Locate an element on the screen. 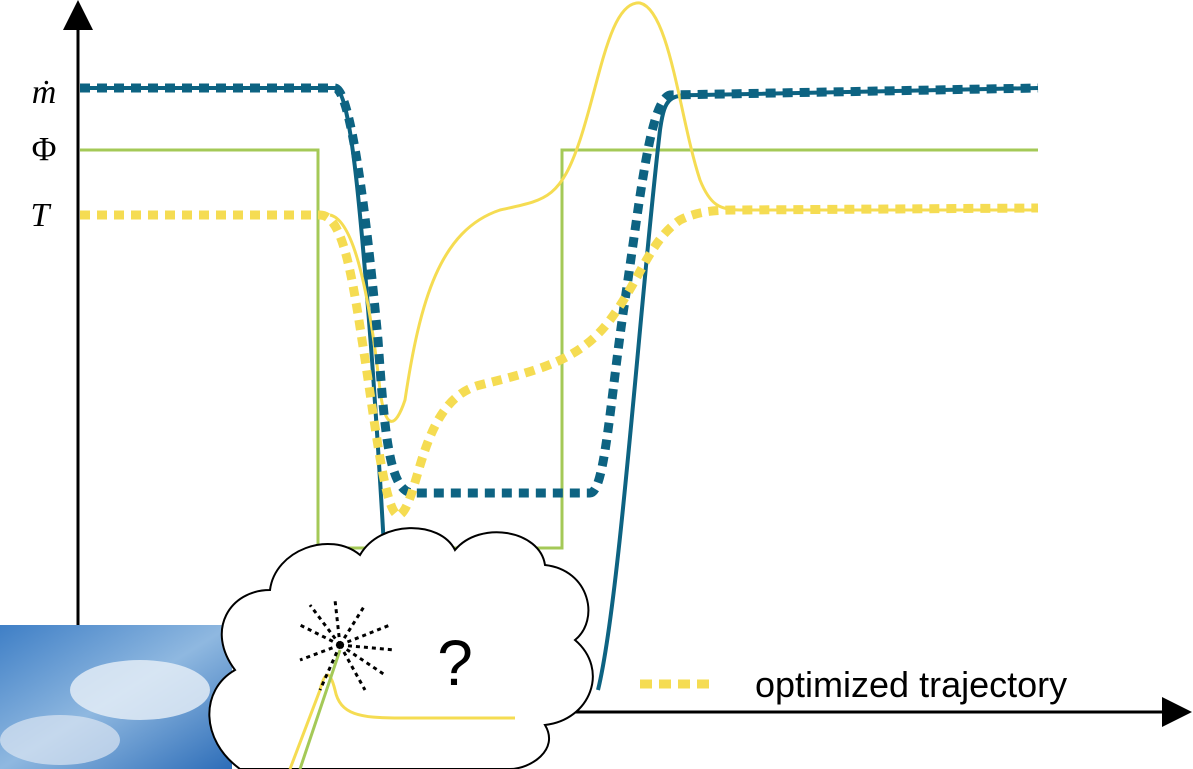 The width and height of the screenshot is (1193, 769). legend-label: optimized trajectory is located at coordinates (911, 684).